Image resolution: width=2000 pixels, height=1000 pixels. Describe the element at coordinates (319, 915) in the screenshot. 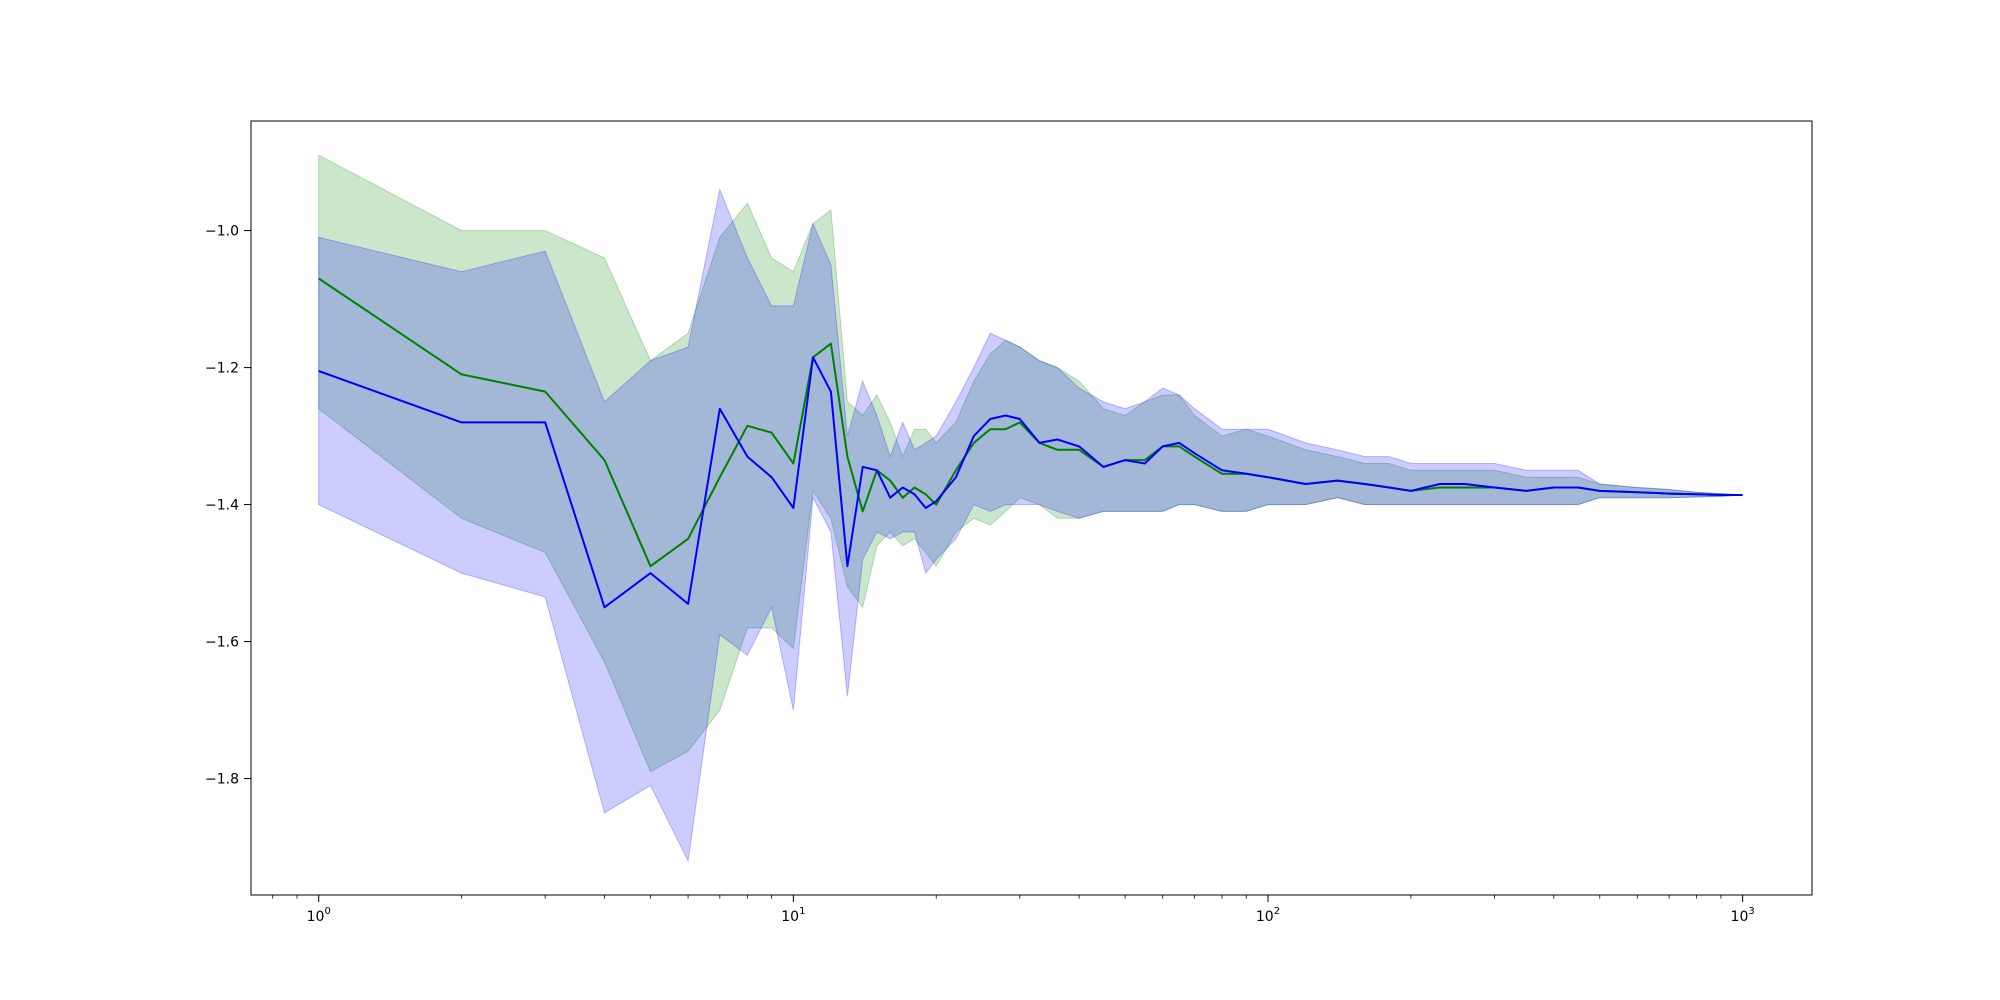

I see `x-tick-label: 10⁰` at that location.